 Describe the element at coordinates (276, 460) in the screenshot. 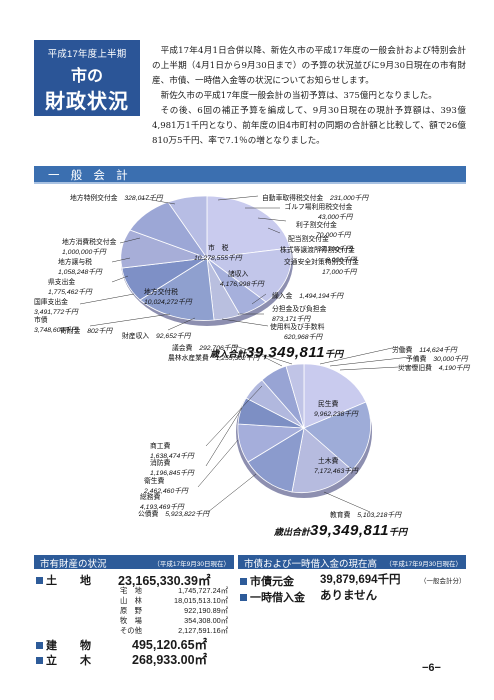

I see `expense-slice-debt-service` at that location.